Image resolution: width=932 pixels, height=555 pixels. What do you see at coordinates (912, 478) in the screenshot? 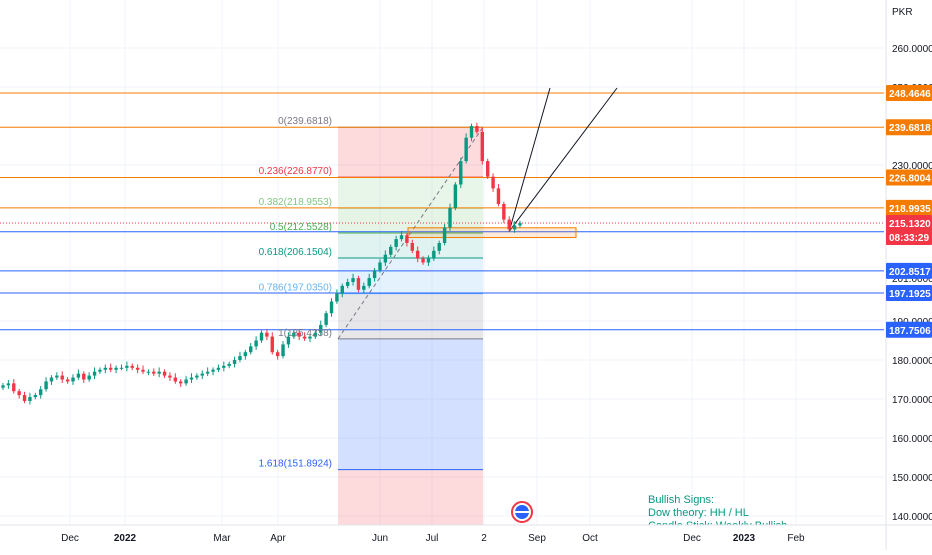
I see `price-axis-tick: 150.0000` at bounding box center [912, 478].